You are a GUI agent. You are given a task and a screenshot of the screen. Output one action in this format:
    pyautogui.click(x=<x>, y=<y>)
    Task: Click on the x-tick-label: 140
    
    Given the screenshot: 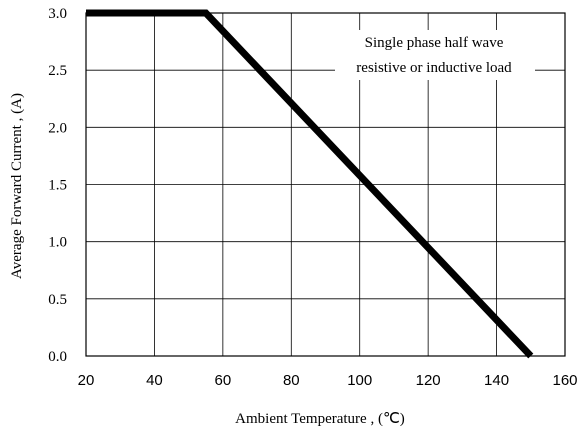 What is the action you would take?
    pyautogui.click(x=496, y=380)
    